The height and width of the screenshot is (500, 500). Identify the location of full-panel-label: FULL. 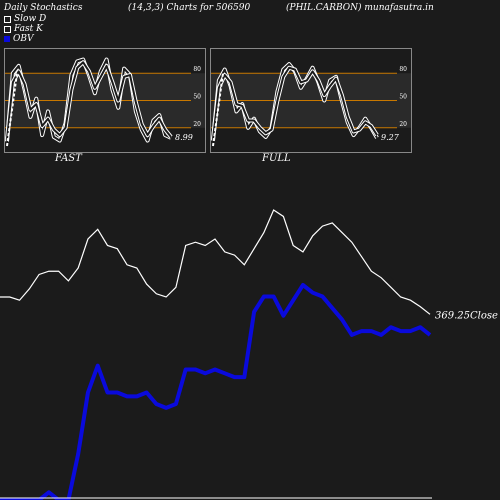
(276, 158).